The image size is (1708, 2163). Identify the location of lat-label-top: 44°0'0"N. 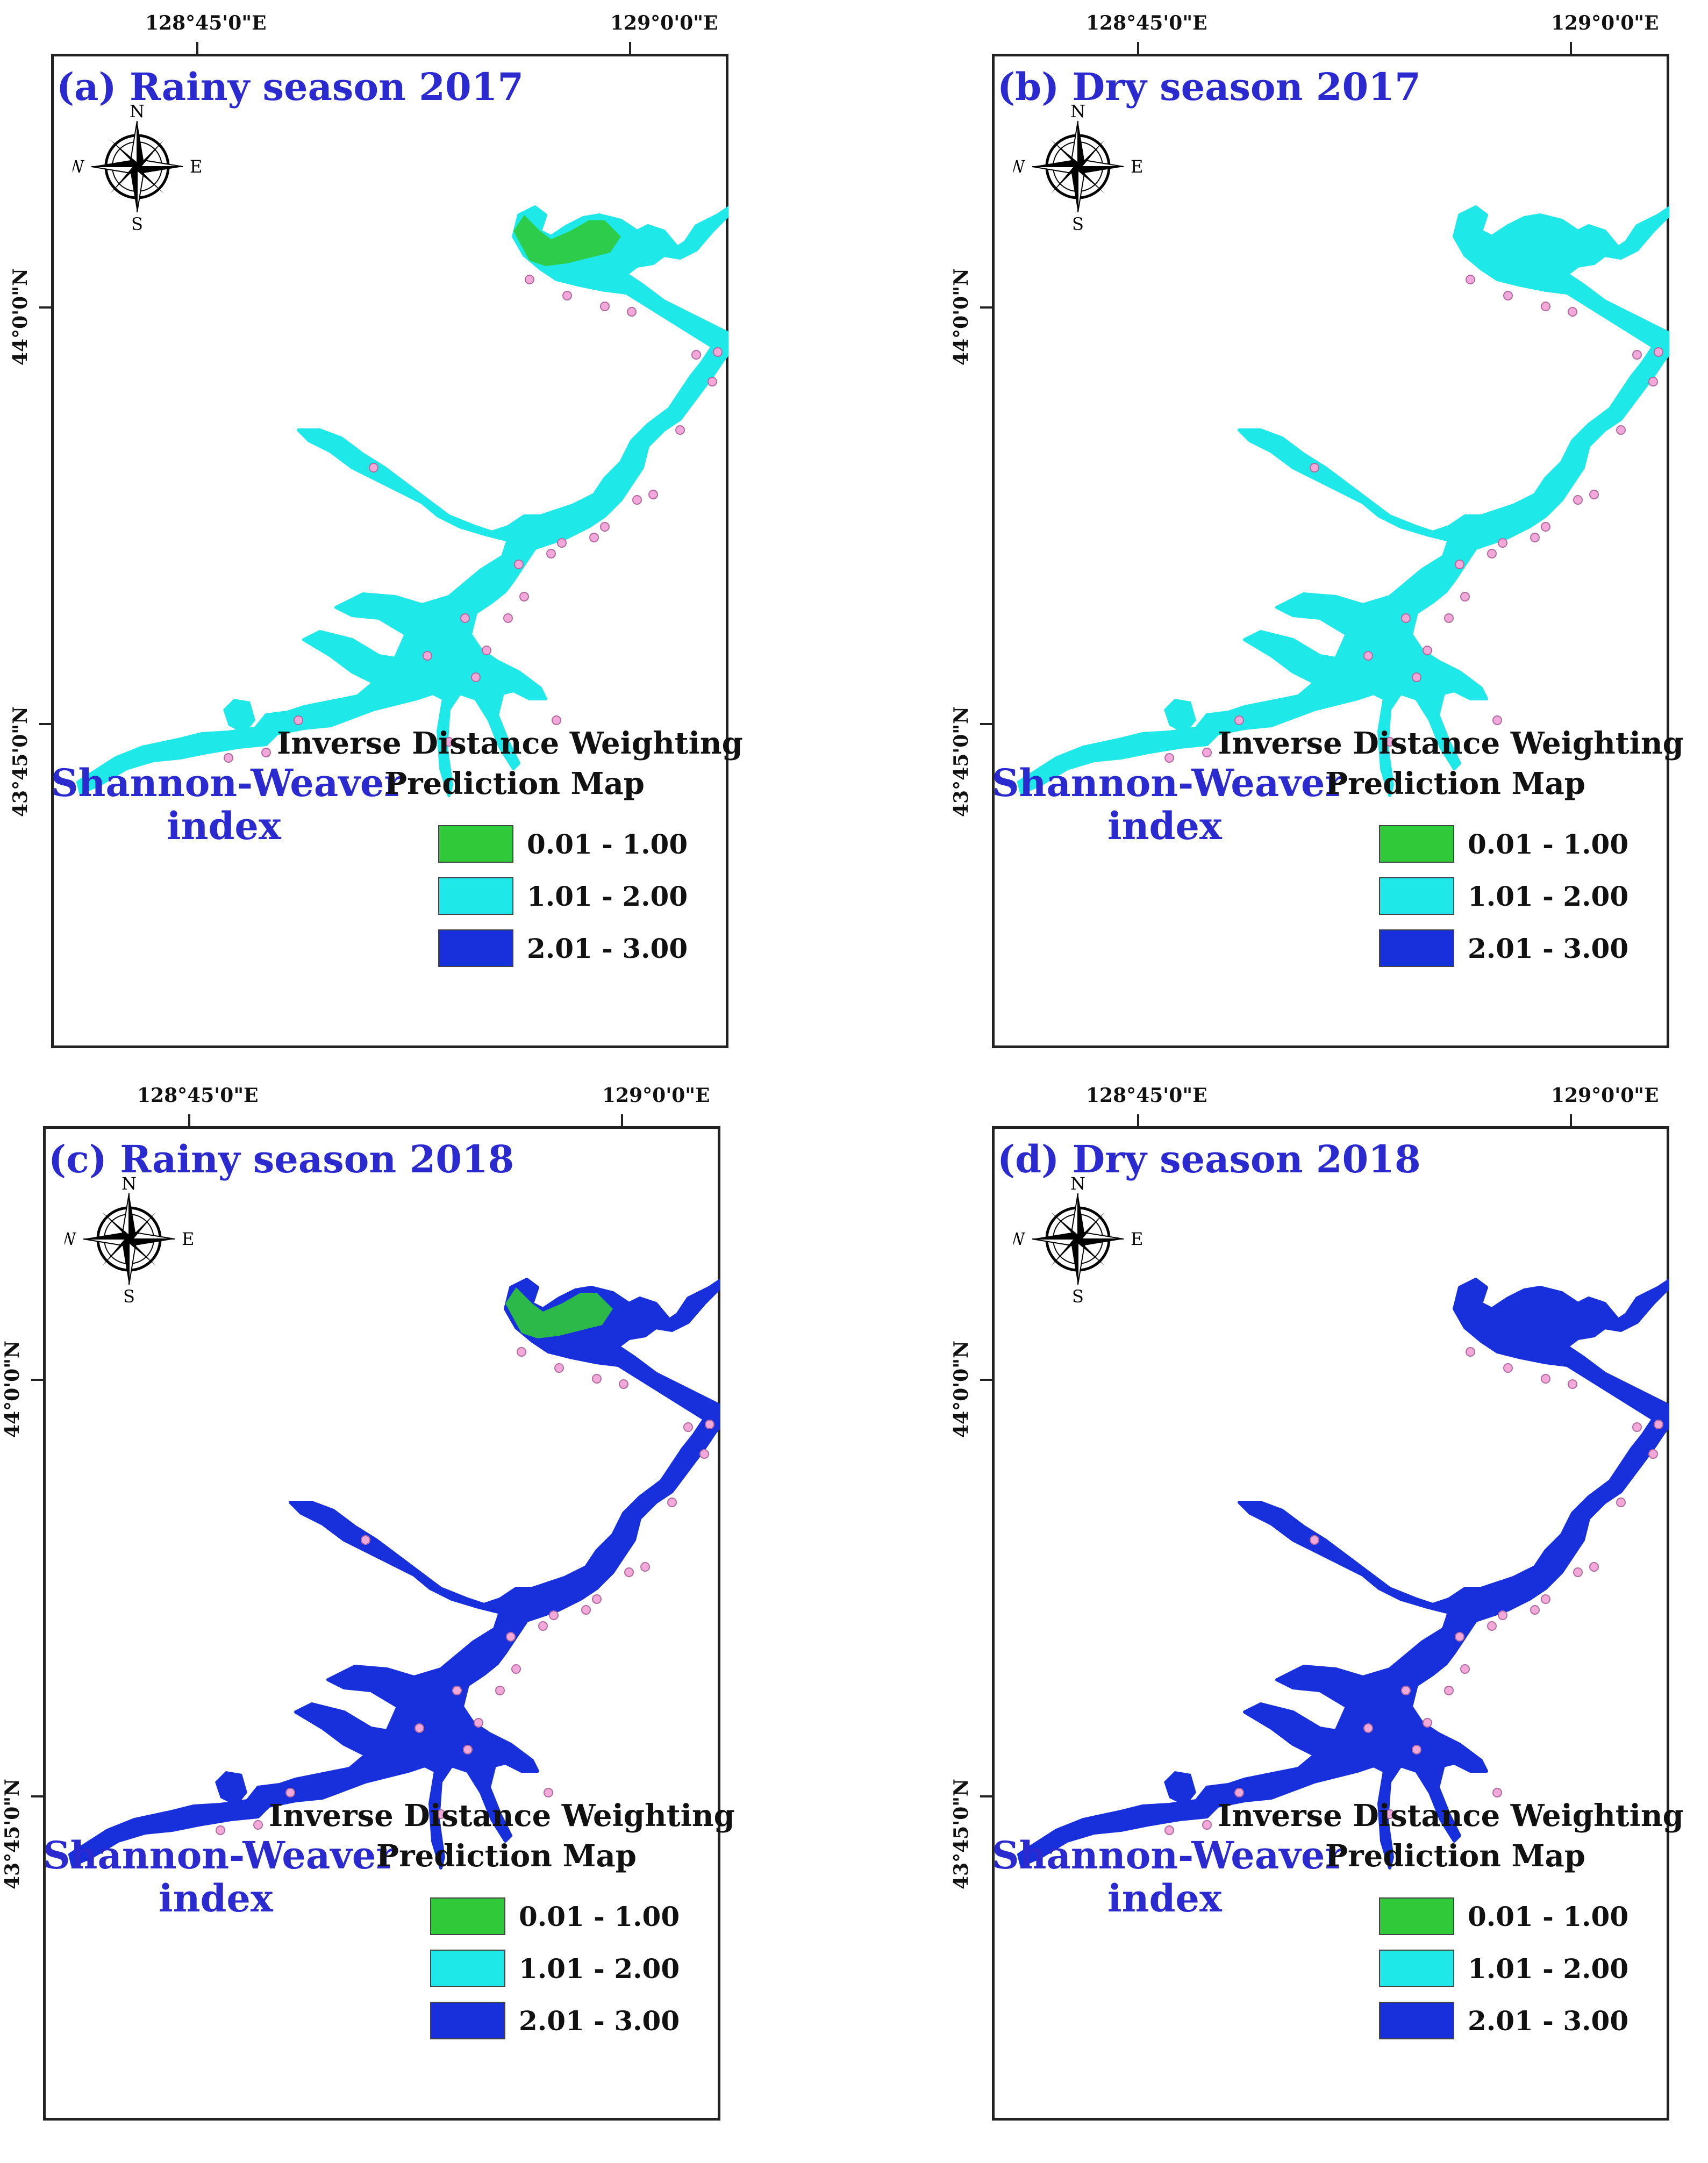
(12, 1389).